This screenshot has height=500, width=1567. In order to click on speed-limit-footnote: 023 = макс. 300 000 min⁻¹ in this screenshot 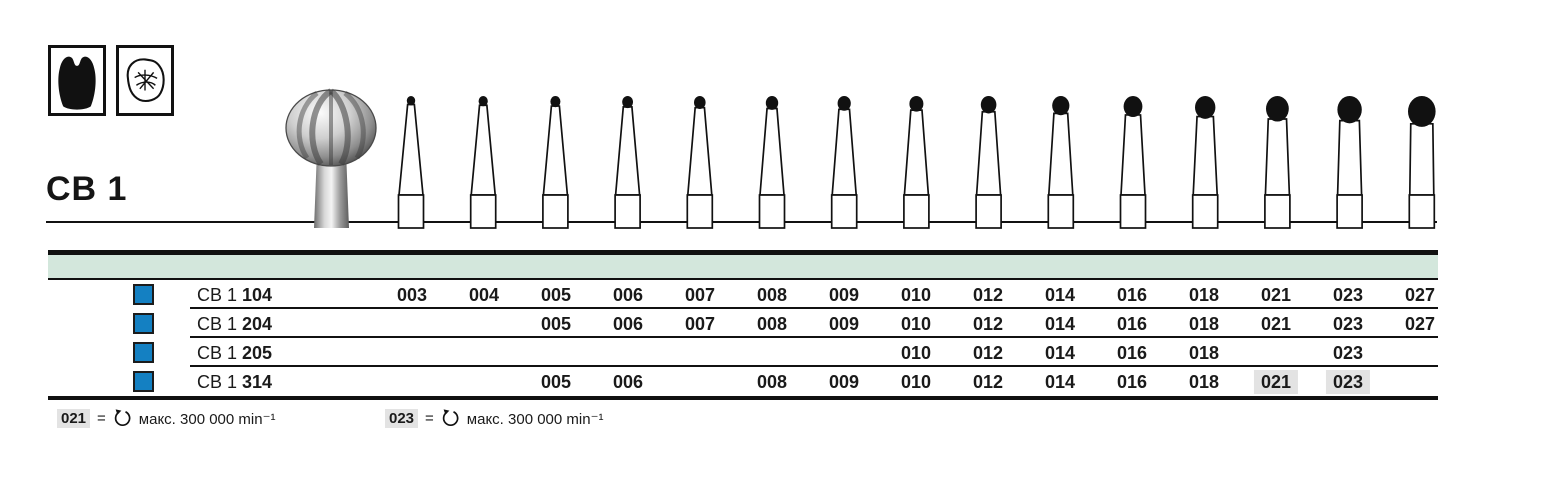, I will do `click(494, 418)`.